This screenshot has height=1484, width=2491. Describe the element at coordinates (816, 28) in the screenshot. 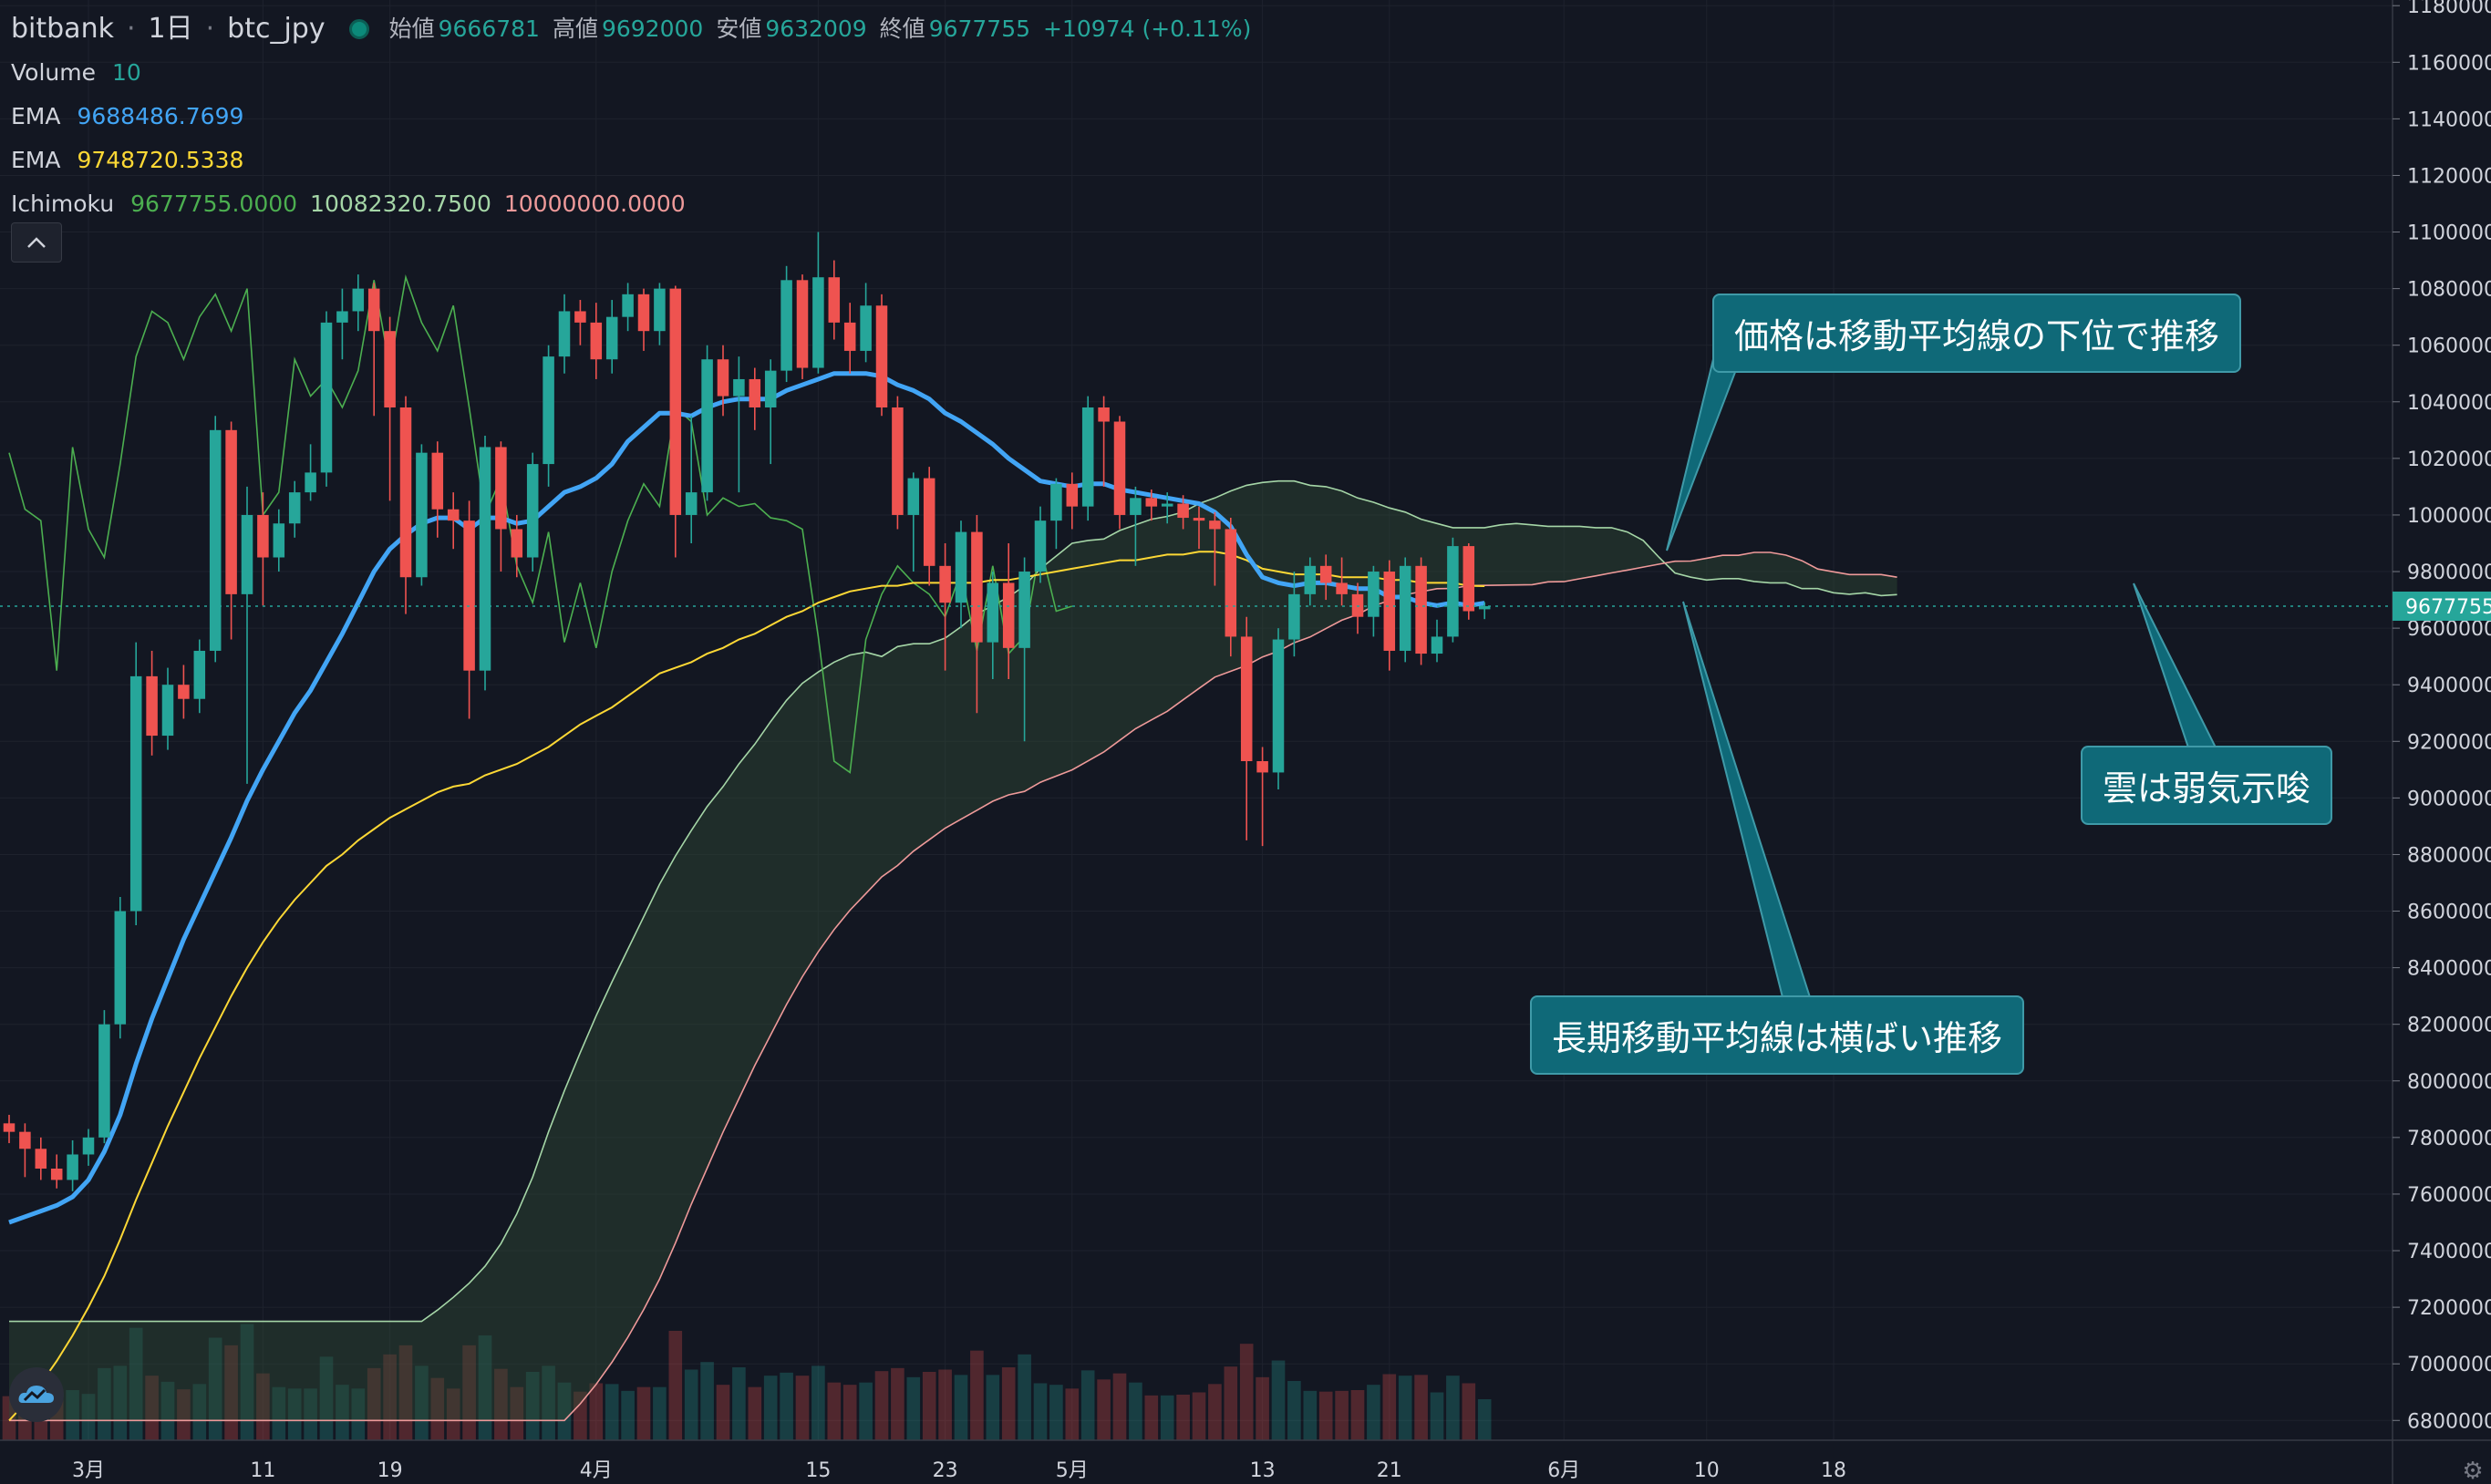

I see `low-value: 9632009` at that location.